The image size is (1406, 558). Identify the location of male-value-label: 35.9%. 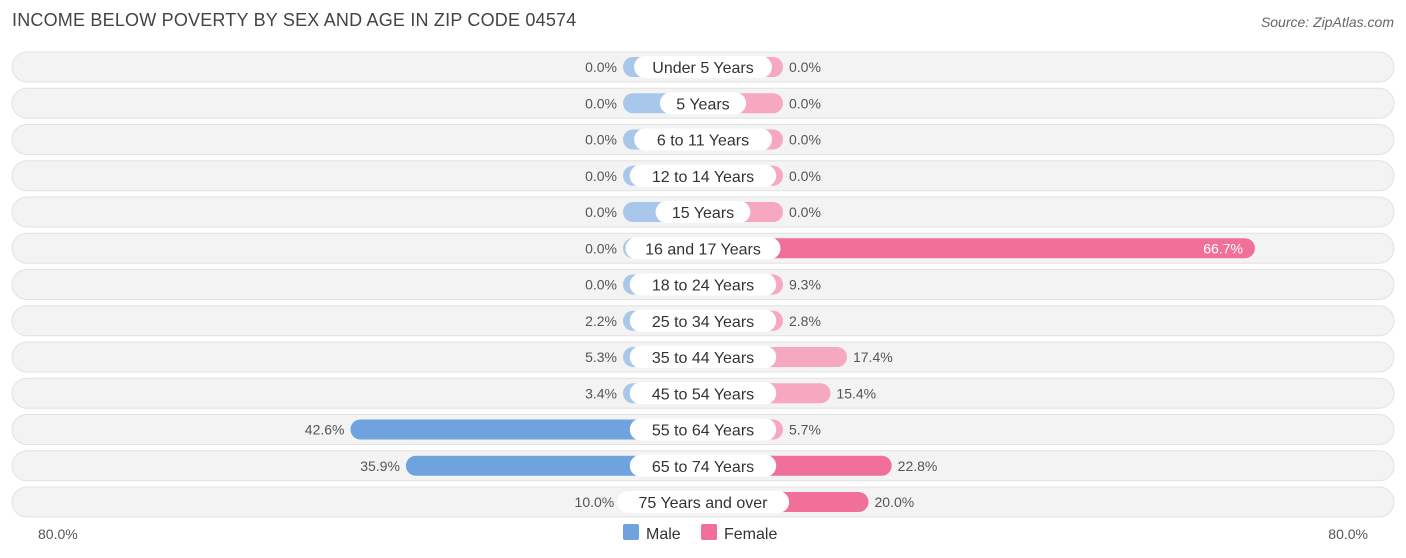
(380, 466).